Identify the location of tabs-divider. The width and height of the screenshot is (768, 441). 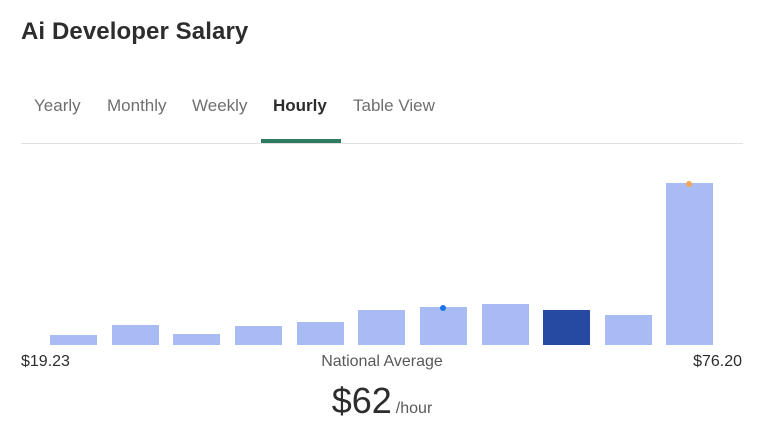
(382, 143).